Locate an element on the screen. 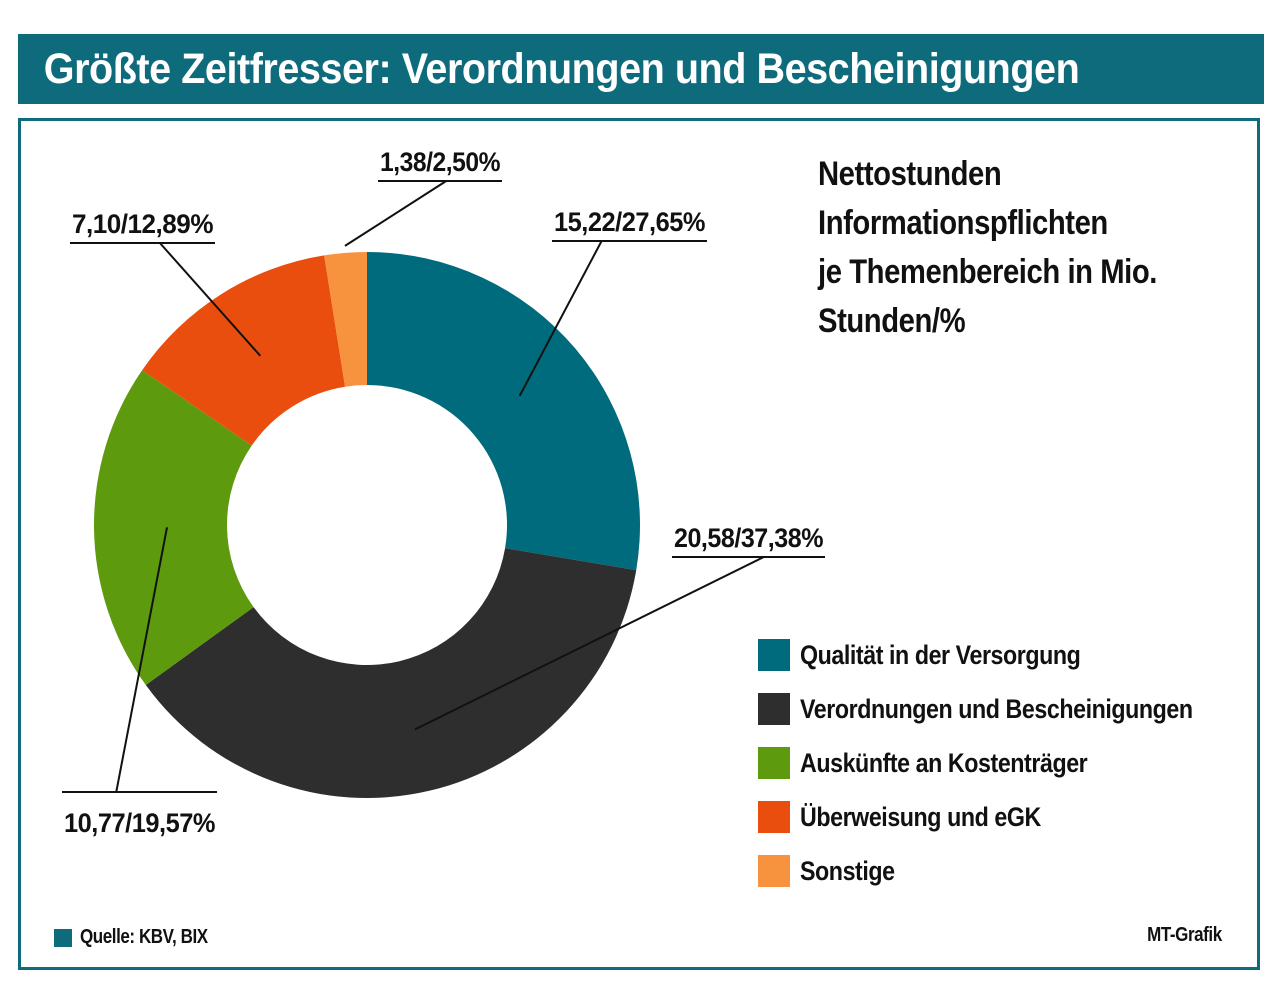  legend-label: Verordnungen und Bescheinigungen is located at coordinates (996, 708).